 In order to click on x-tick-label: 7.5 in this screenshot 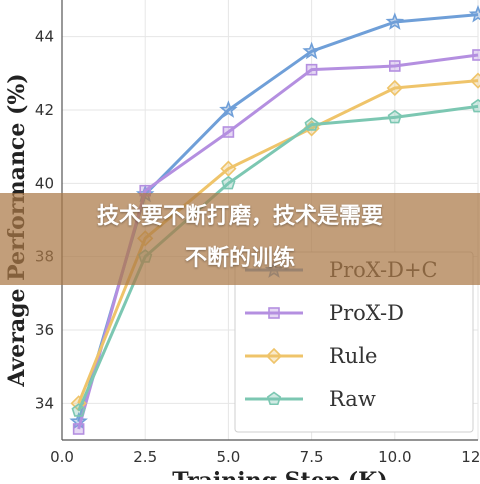, I will do `click(312, 457)`.